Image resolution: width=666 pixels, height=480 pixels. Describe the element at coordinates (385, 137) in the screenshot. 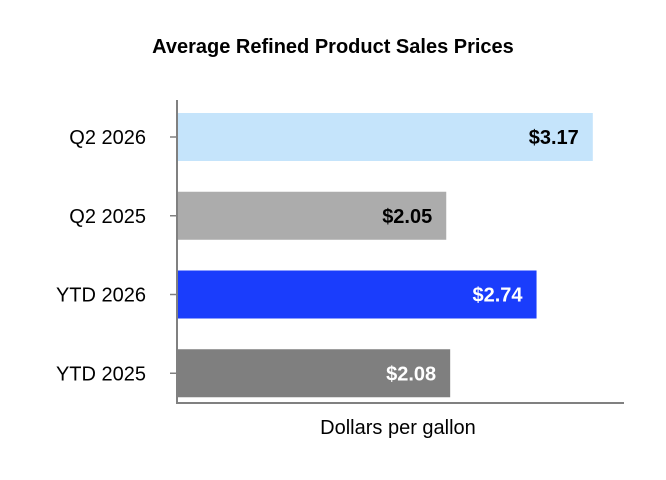

I see `bar-q2-2026` at that location.